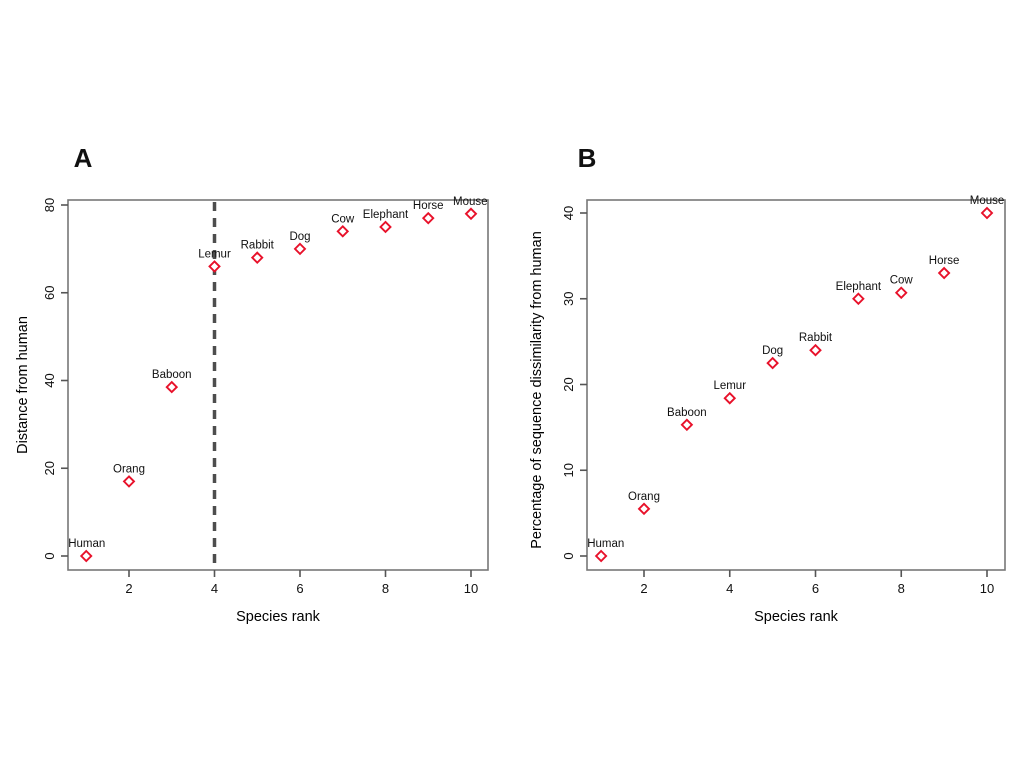 The width and height of the screenshot is (1024, 768). What do you see at coordinates (49, 205) in the screenshot?
I see `y-tick-label: 80` at bounding box center [49, 205].